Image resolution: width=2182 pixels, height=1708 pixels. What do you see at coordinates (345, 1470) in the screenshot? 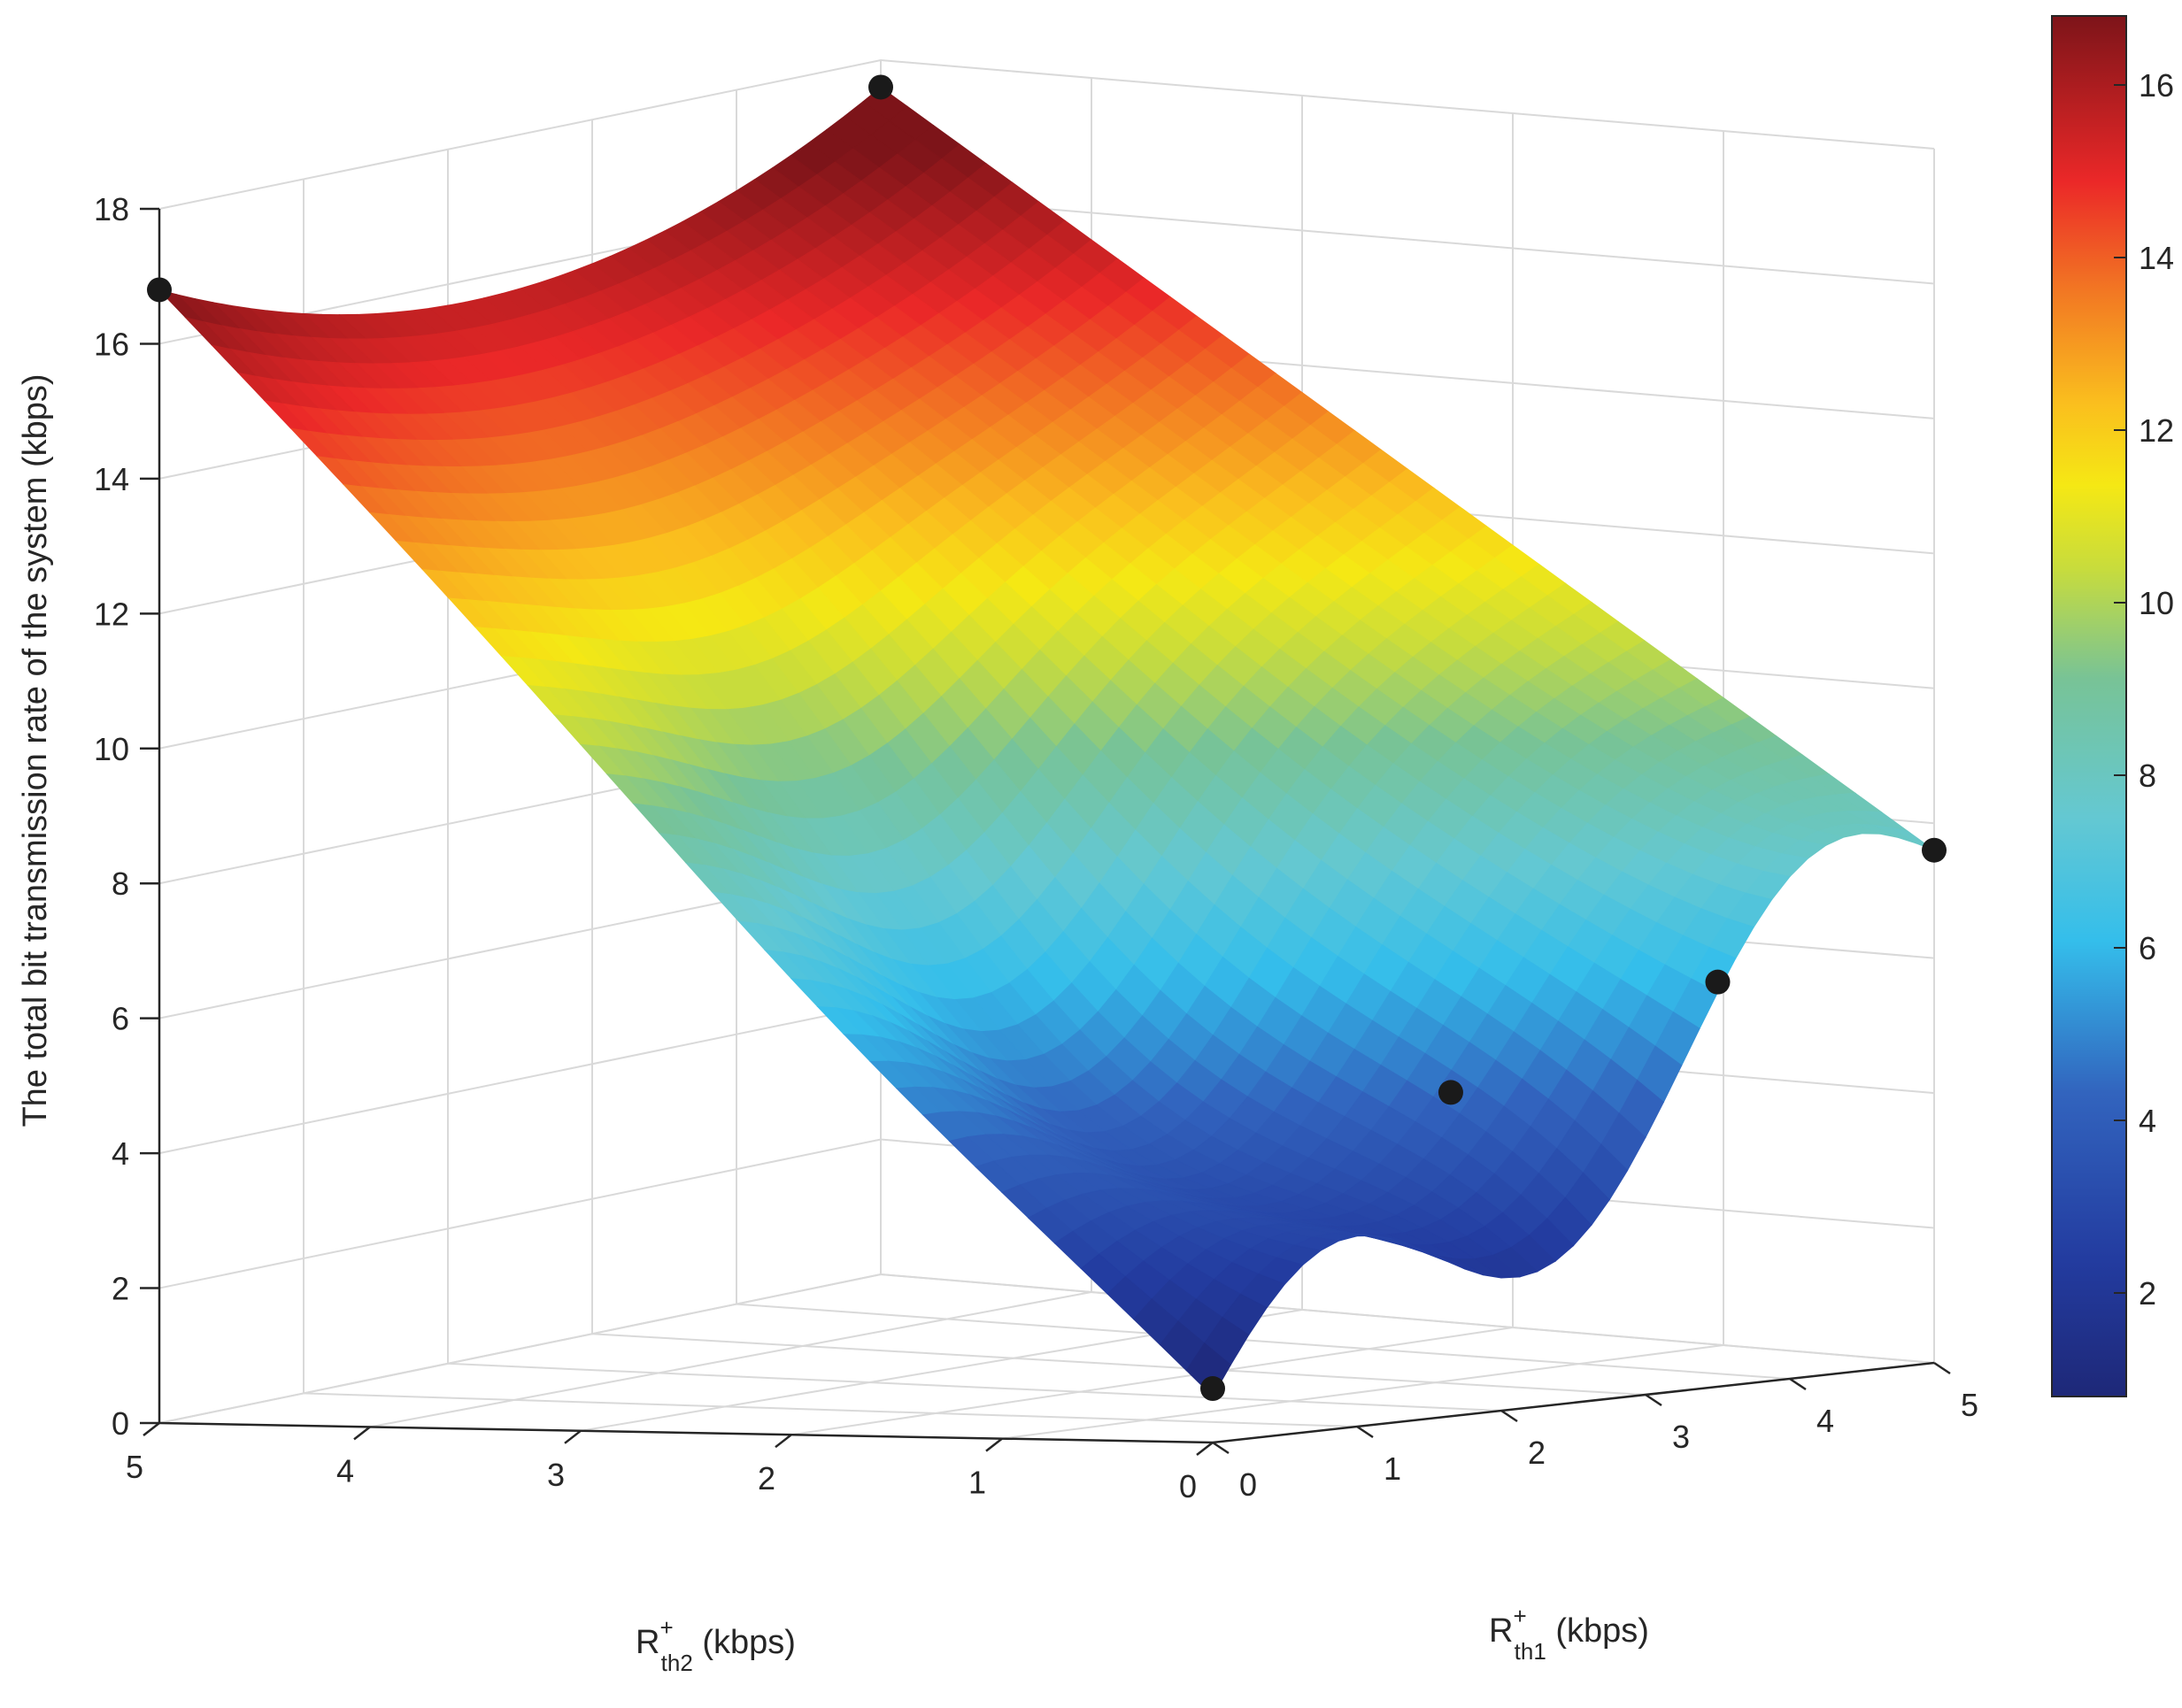
I see `y-tick-label: 4` at bounding box center [345, 1470].